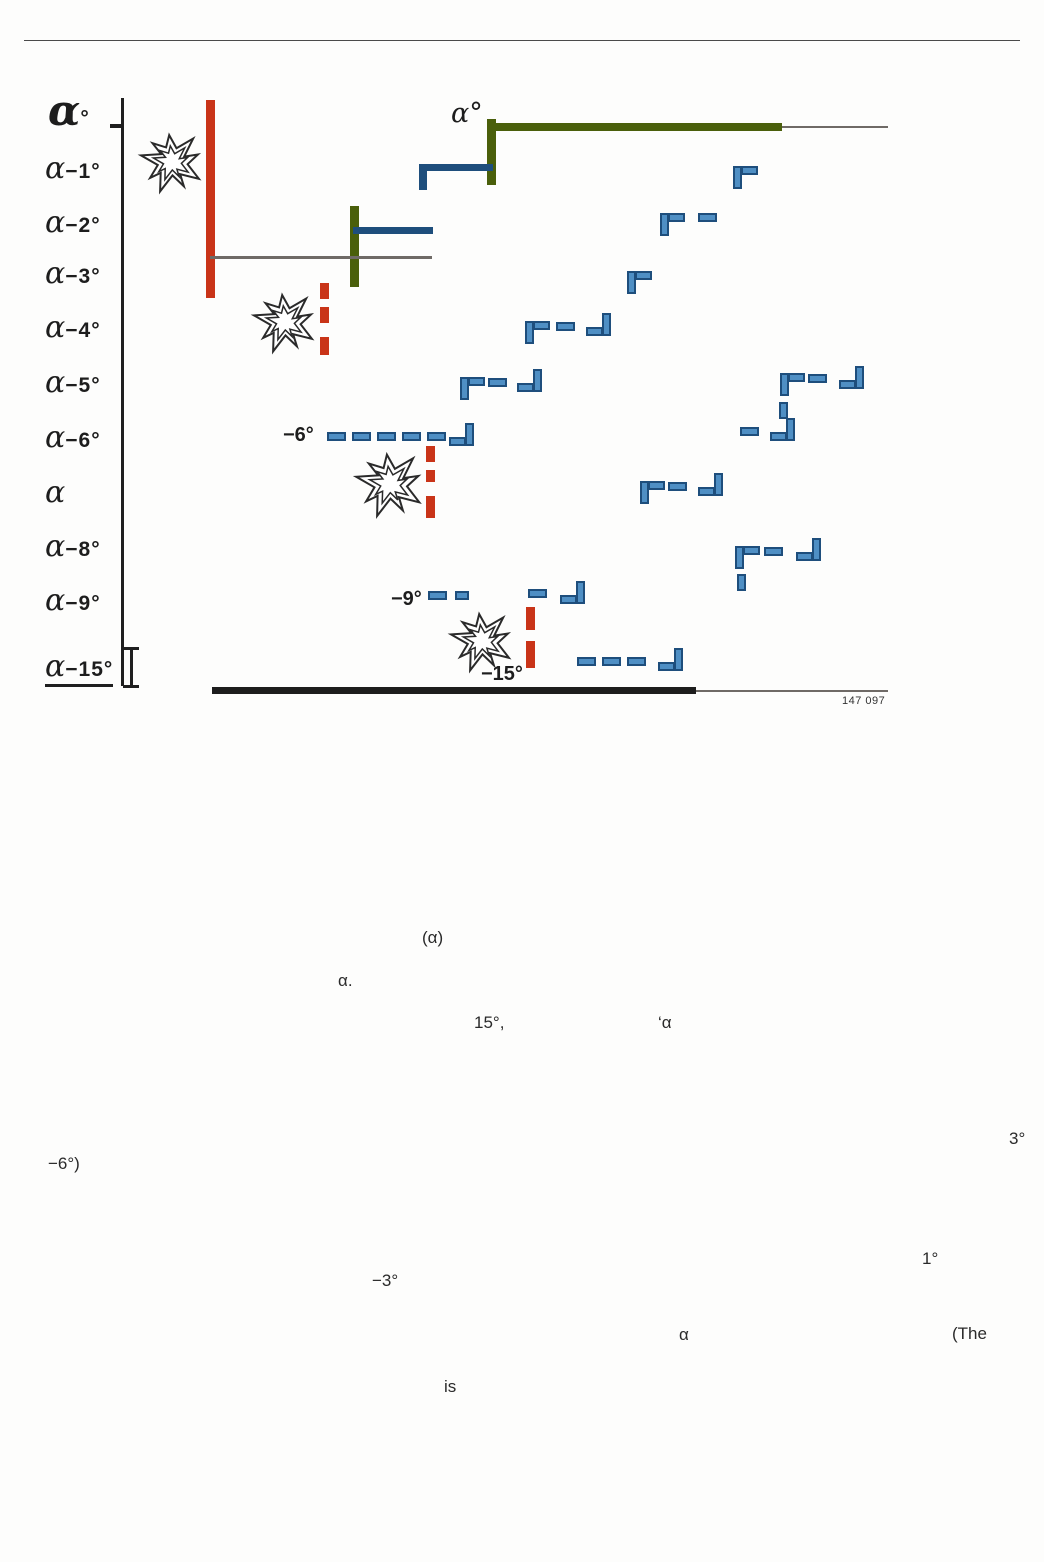 The height and width of the screenshot is (1562, 1044). What do you see at coordinates (83, 276) in the screenshot?
I see `axis-label-suffix: −3°` at bounding box center [83, 276].